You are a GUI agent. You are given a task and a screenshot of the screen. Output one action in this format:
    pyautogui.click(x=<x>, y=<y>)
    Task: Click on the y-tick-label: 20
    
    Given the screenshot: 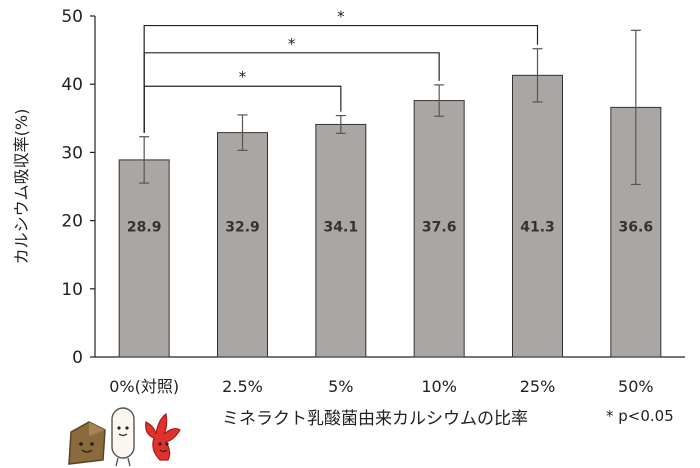 What is the action you would take?
    pyautogui.click(x=72, y=222)
    